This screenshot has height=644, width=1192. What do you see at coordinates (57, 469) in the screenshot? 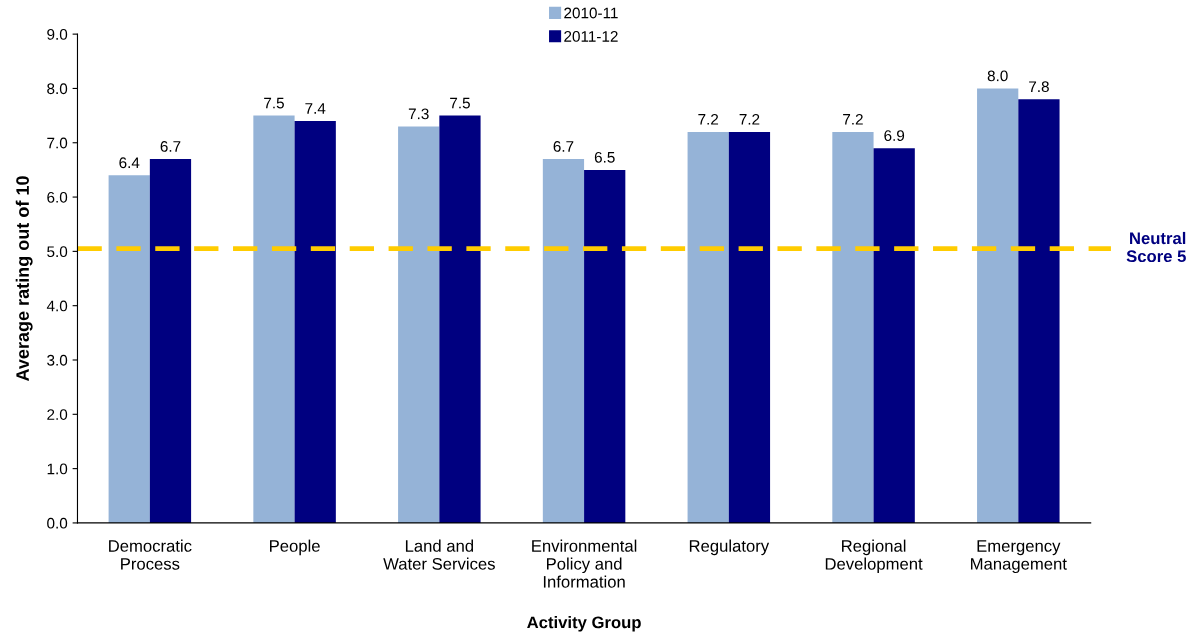
I see `y-tick-label: 1.0` at bounding box center [57, 469].